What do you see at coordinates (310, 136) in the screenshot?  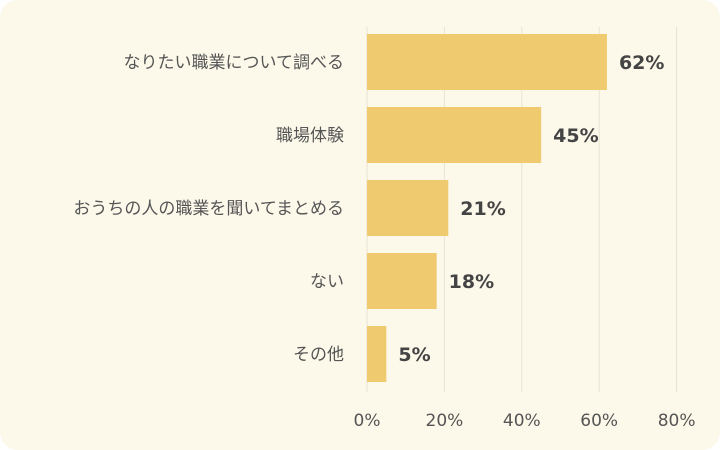 I see `category-label: 職場体験` at bounding box center [310, 136].